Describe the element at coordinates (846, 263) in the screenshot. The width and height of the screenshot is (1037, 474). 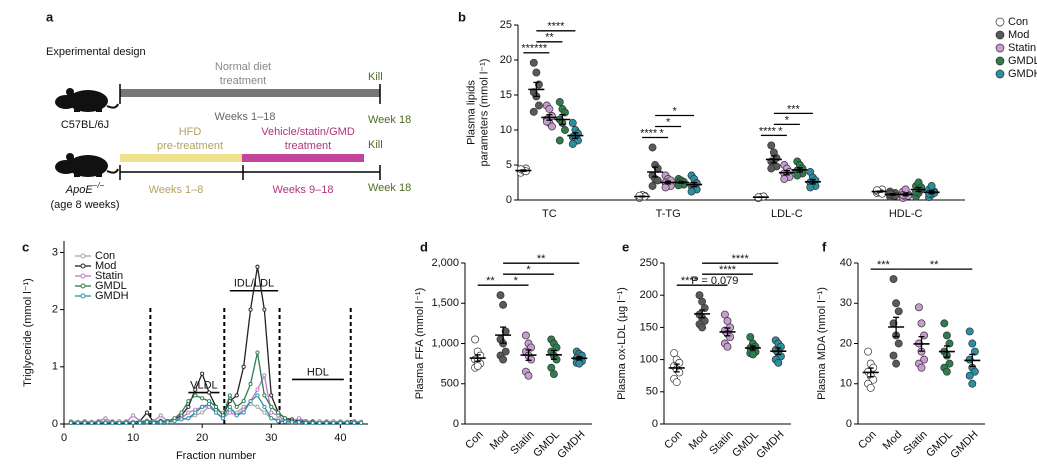
I see `y-tick-label: 40` at that location.